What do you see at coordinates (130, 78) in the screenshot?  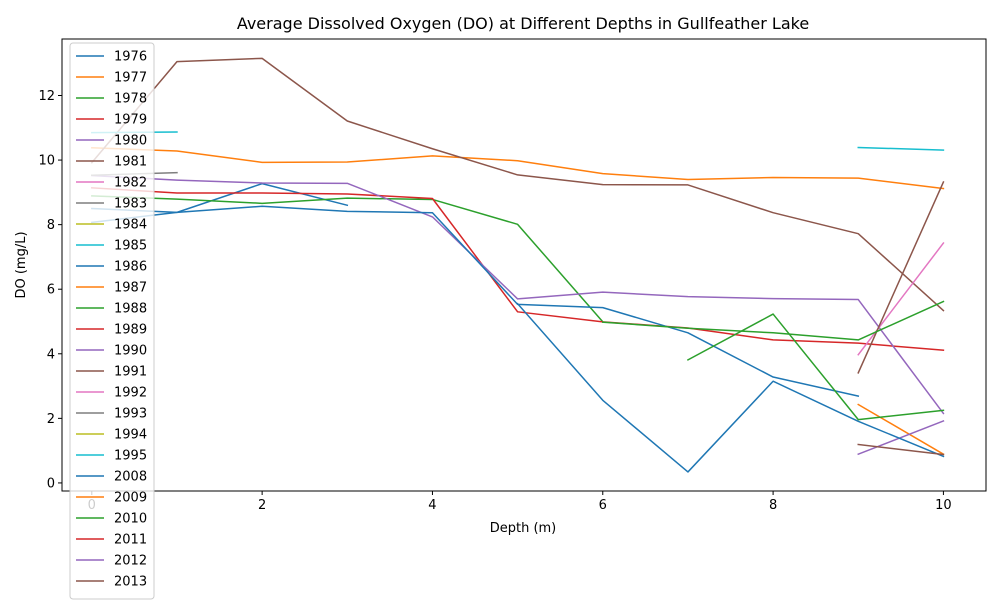 I see `legend-label-1977: 1977` at bounding box center [130, 78].